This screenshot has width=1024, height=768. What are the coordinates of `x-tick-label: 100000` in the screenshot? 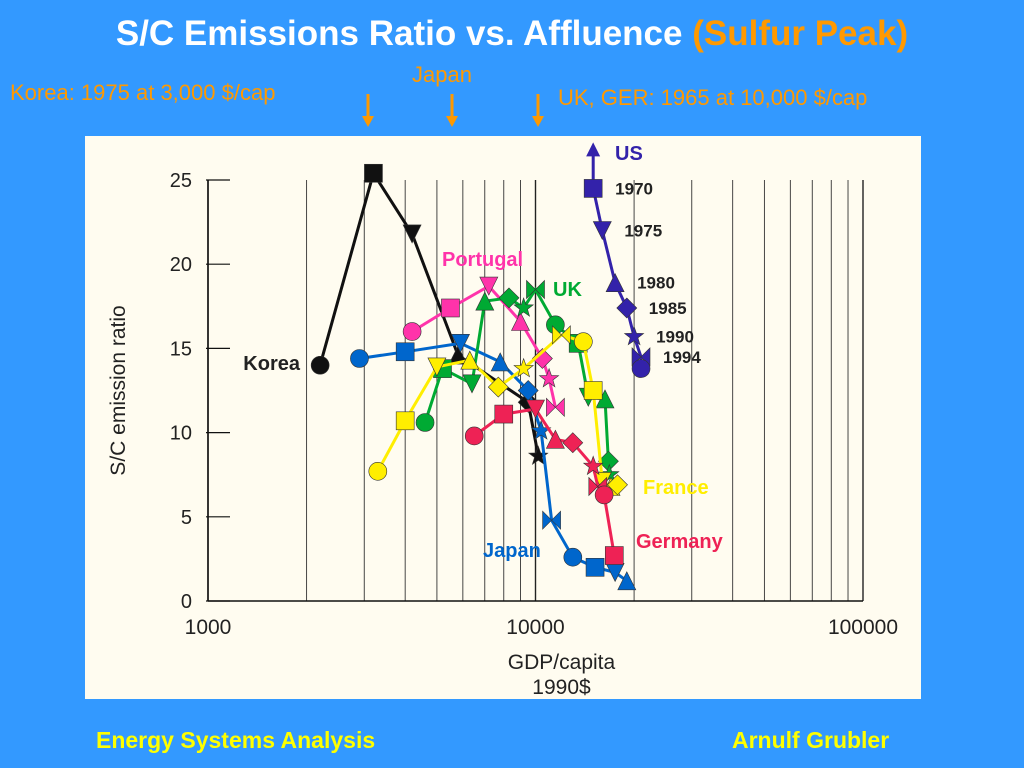 It's located at (863, 627).